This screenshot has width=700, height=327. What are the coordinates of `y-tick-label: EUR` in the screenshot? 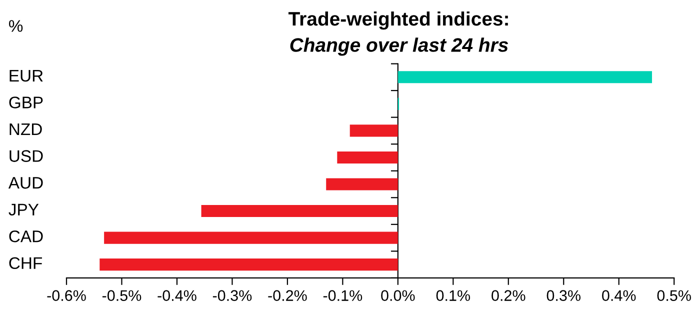 It's located at (26, 76).